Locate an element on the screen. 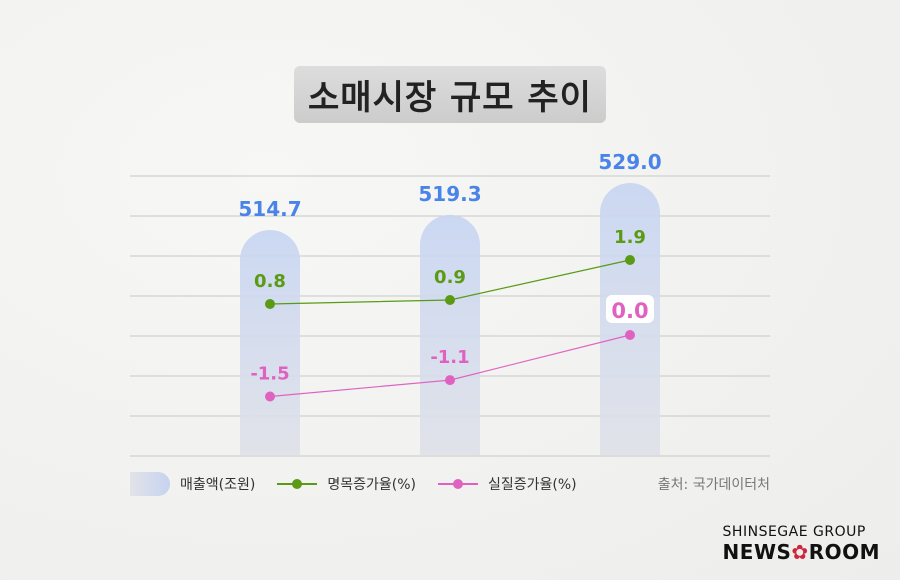 This screenshot has width=900, height=580. legend-bar-swatch is located at coordinates (150, 484).